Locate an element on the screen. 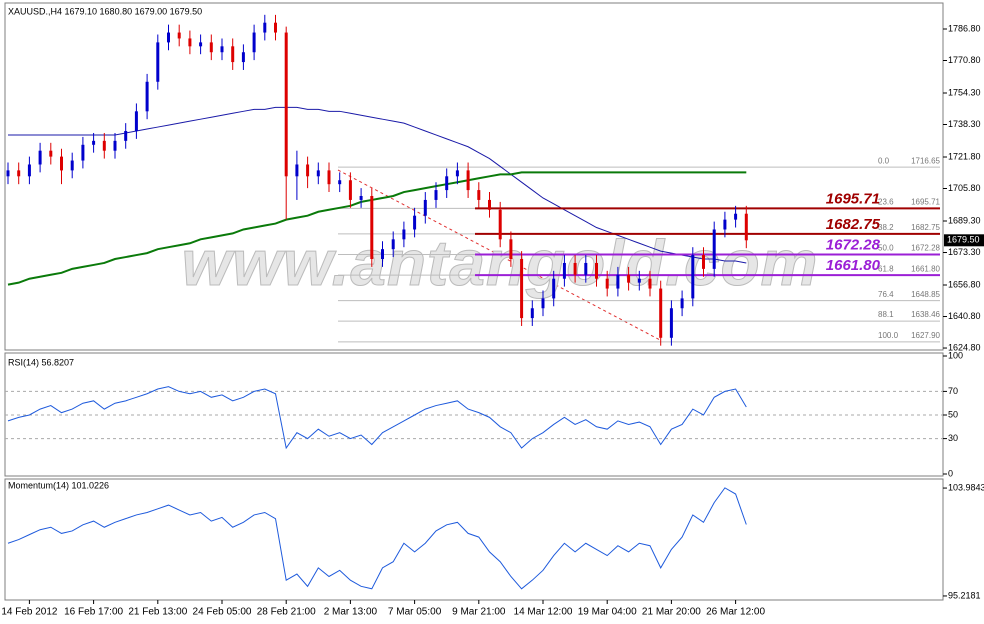 This screenshot has width=984, height=624. x-tick-label: 9 Mar 21:00 is located at coordinates (479, 612).